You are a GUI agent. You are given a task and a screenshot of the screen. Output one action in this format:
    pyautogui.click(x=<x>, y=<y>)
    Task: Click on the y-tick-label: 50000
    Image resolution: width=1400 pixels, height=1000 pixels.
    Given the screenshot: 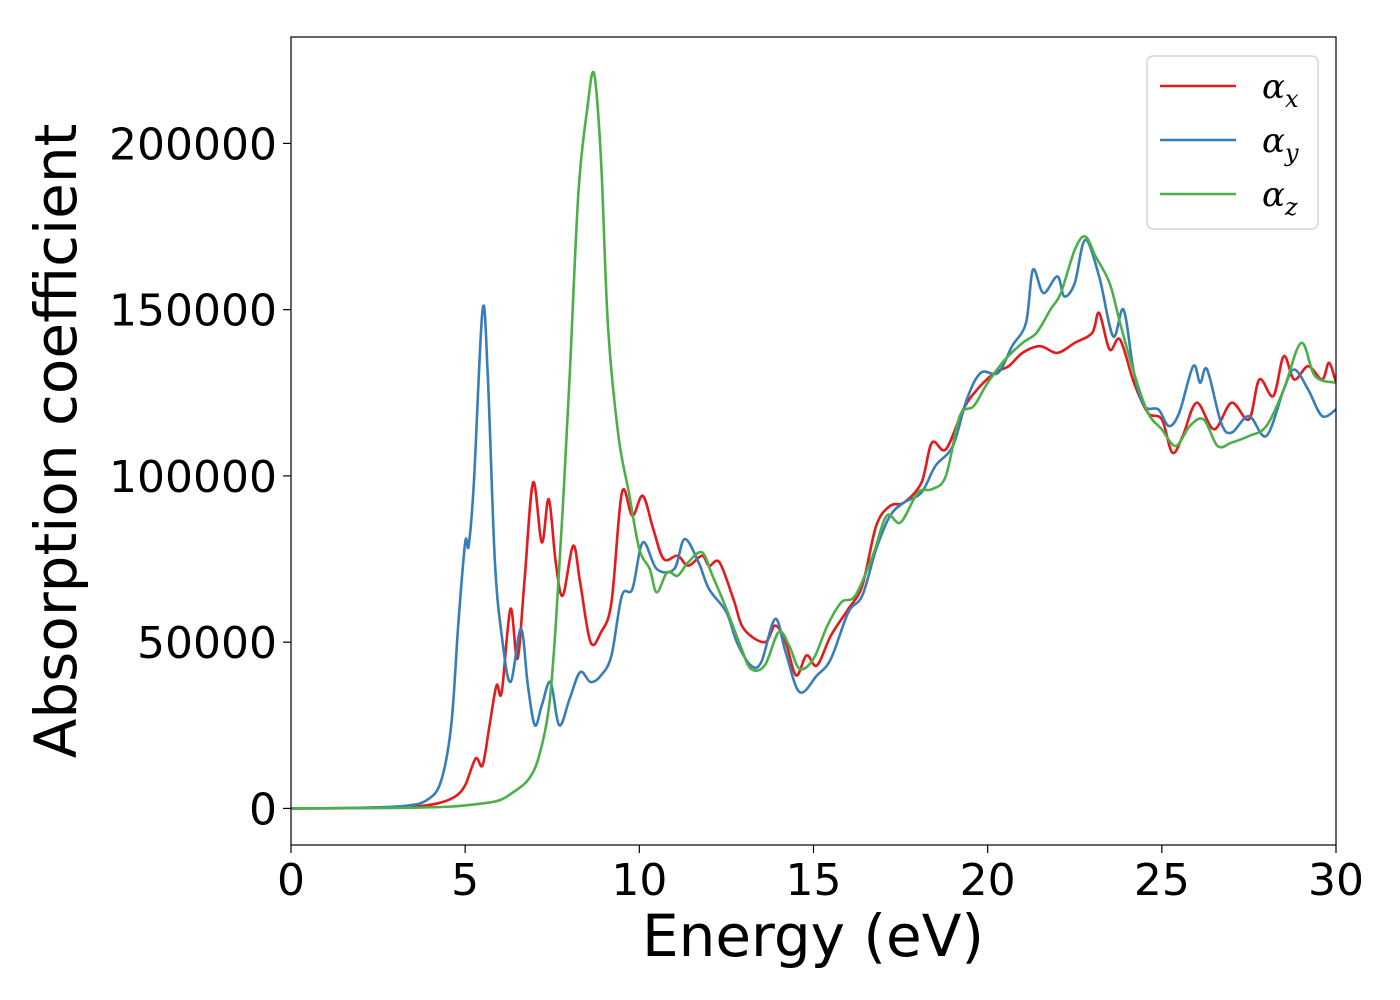 What is the action you would take?
    pyautogui.click(x=207, y=643)
    